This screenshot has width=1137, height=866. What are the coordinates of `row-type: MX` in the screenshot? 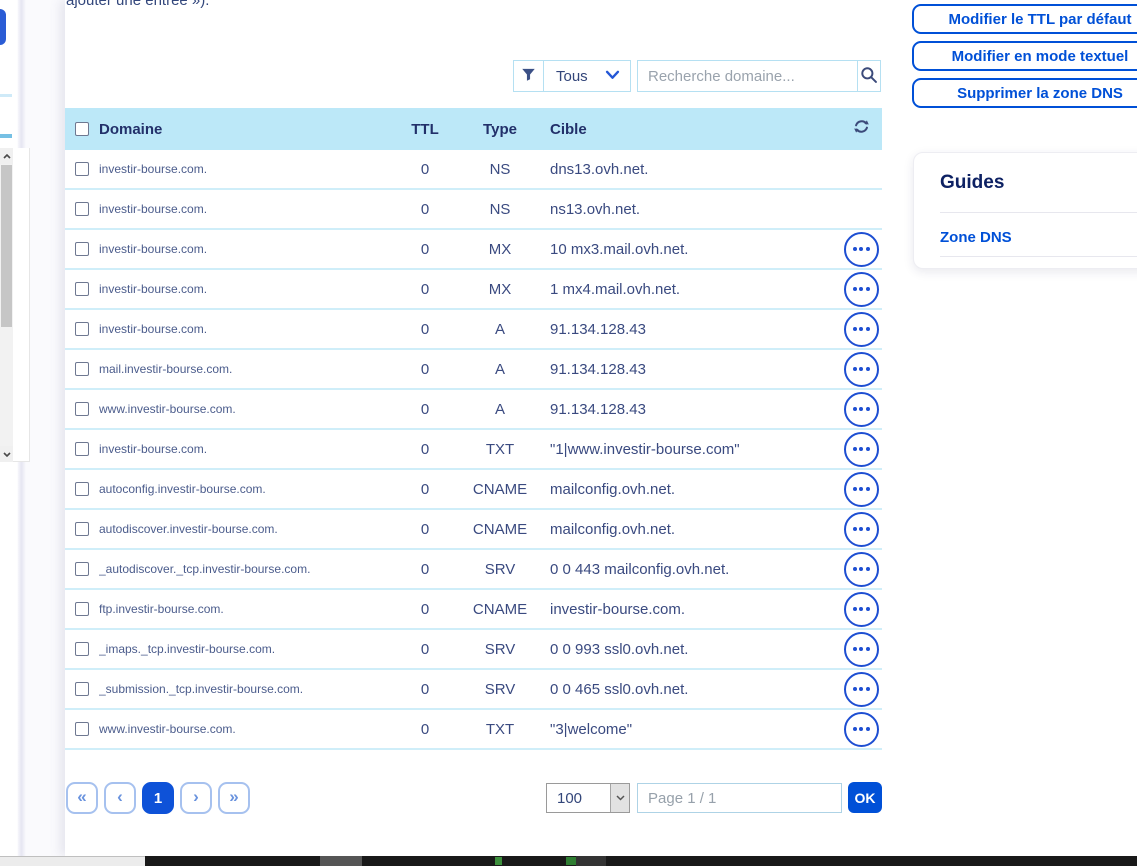 It's located at (500, 249).